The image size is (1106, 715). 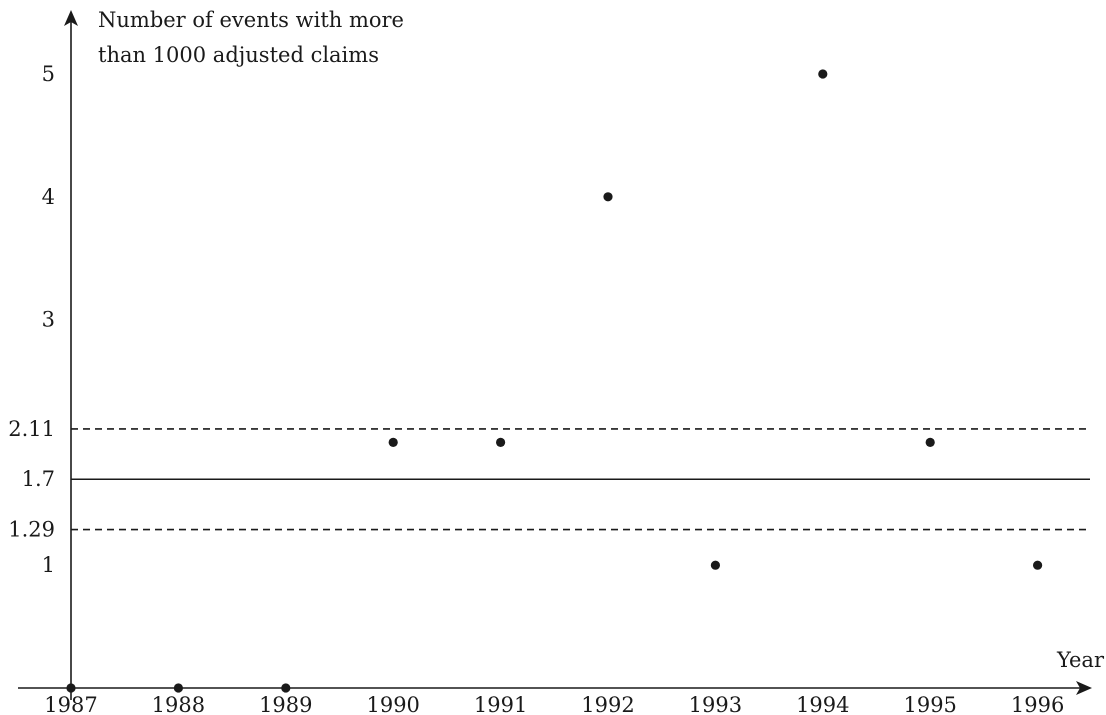 What do you see at coordinates (1037, 704) in the screenshot?
I see `x-tick-label: 1996` at bounding box center [1037, 704].